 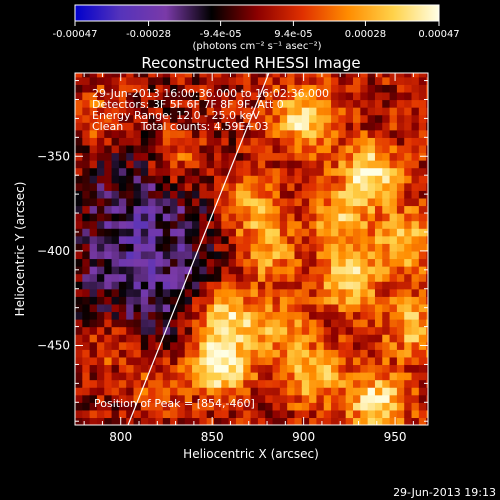 What do you see at coordinates (250, 63) in the screenshot?
I see `chart-title: Reconstructed RHESSI Image` at bounding box center [250, 63].